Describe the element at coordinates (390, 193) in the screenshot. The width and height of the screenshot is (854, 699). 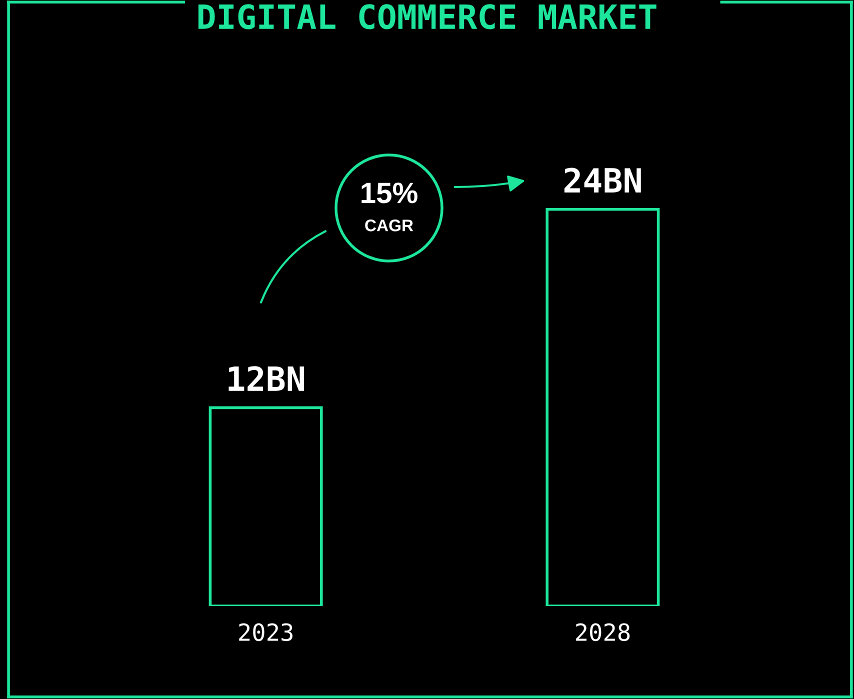
I see `text: 15%` at that location.